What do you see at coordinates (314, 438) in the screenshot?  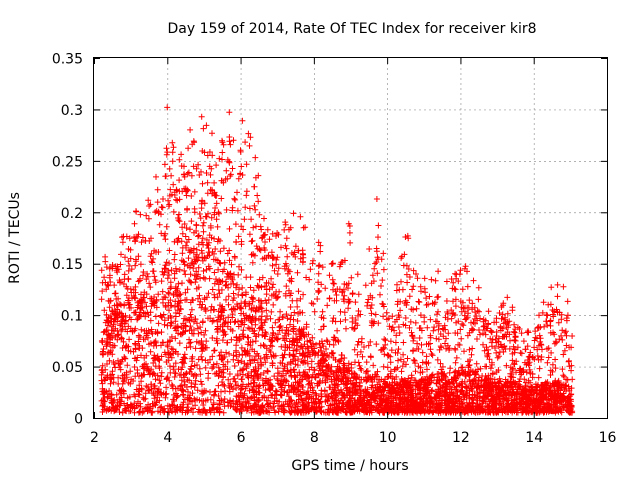 I see `x-tick-label: 8` at bounding box center [314, 438].